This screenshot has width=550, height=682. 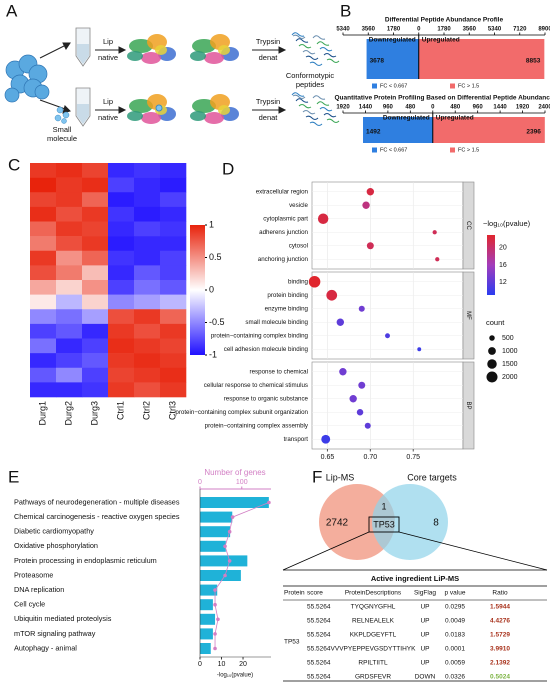 What do you see at coordinates (108, 41) in the screenshot?
I see `step-label: Lip` at bounding box center [108, 41].